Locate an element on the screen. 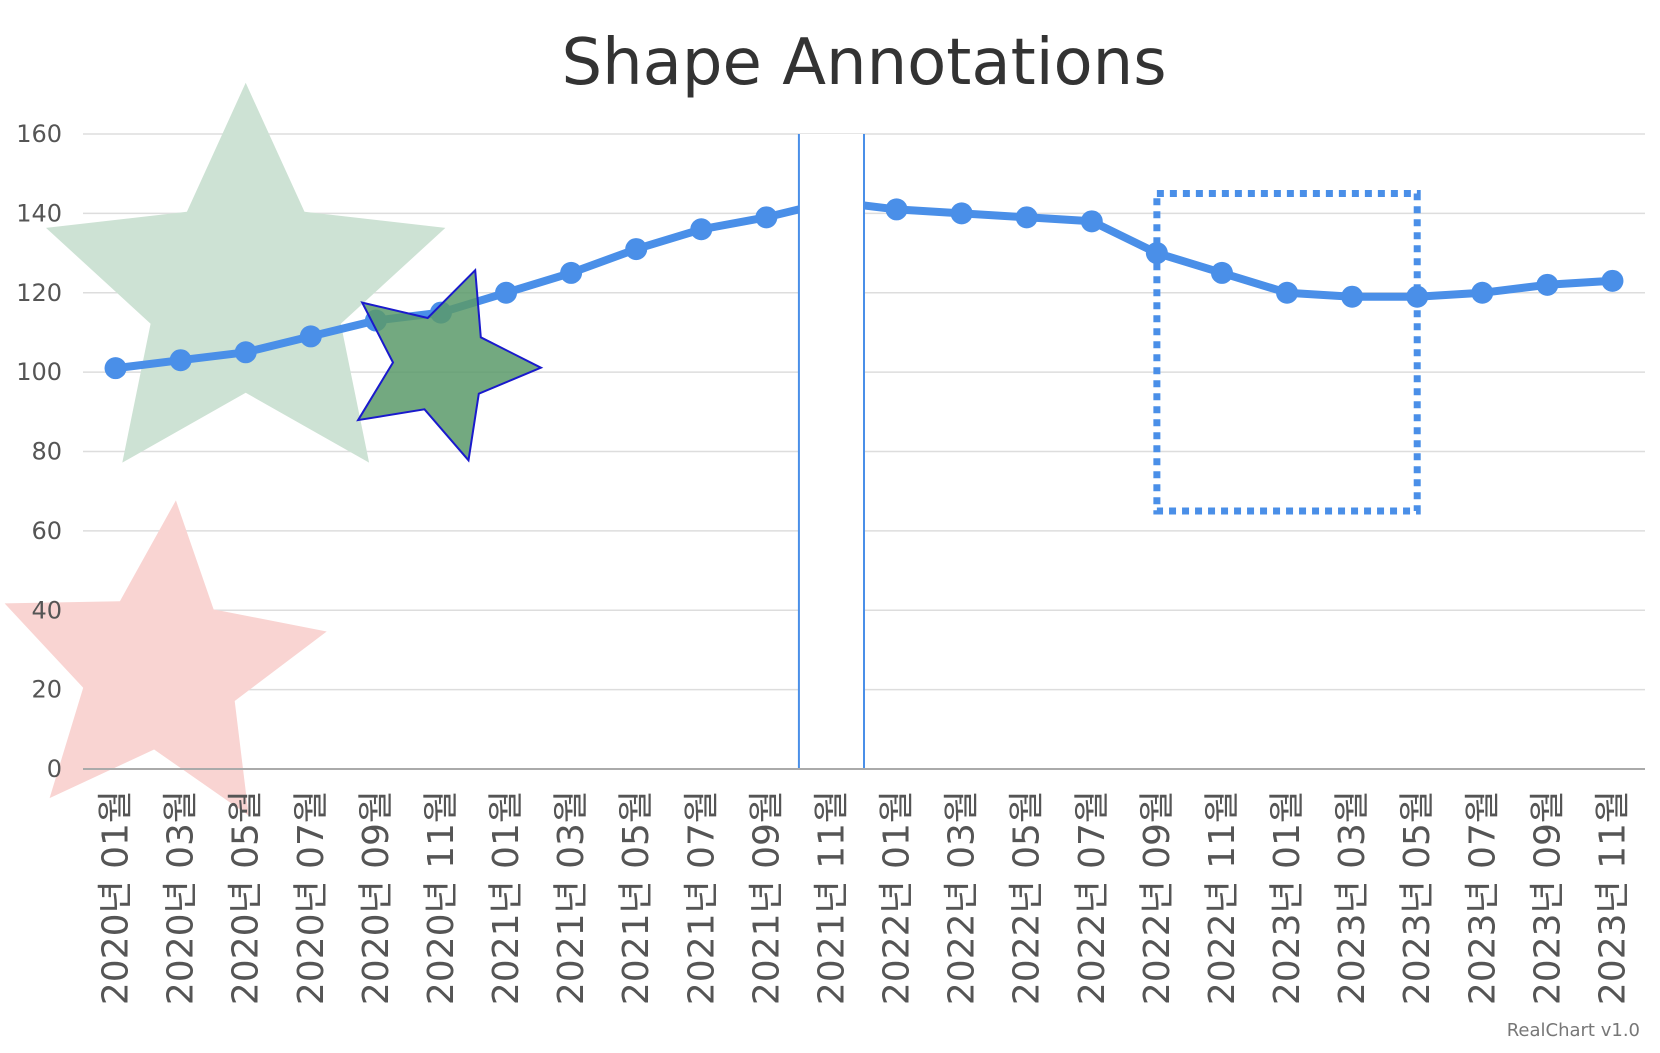 Image resolution: width=1660 pixels, height=1053 pixels. chart-title: Shape Annotations is located at coordinates (863, 63).